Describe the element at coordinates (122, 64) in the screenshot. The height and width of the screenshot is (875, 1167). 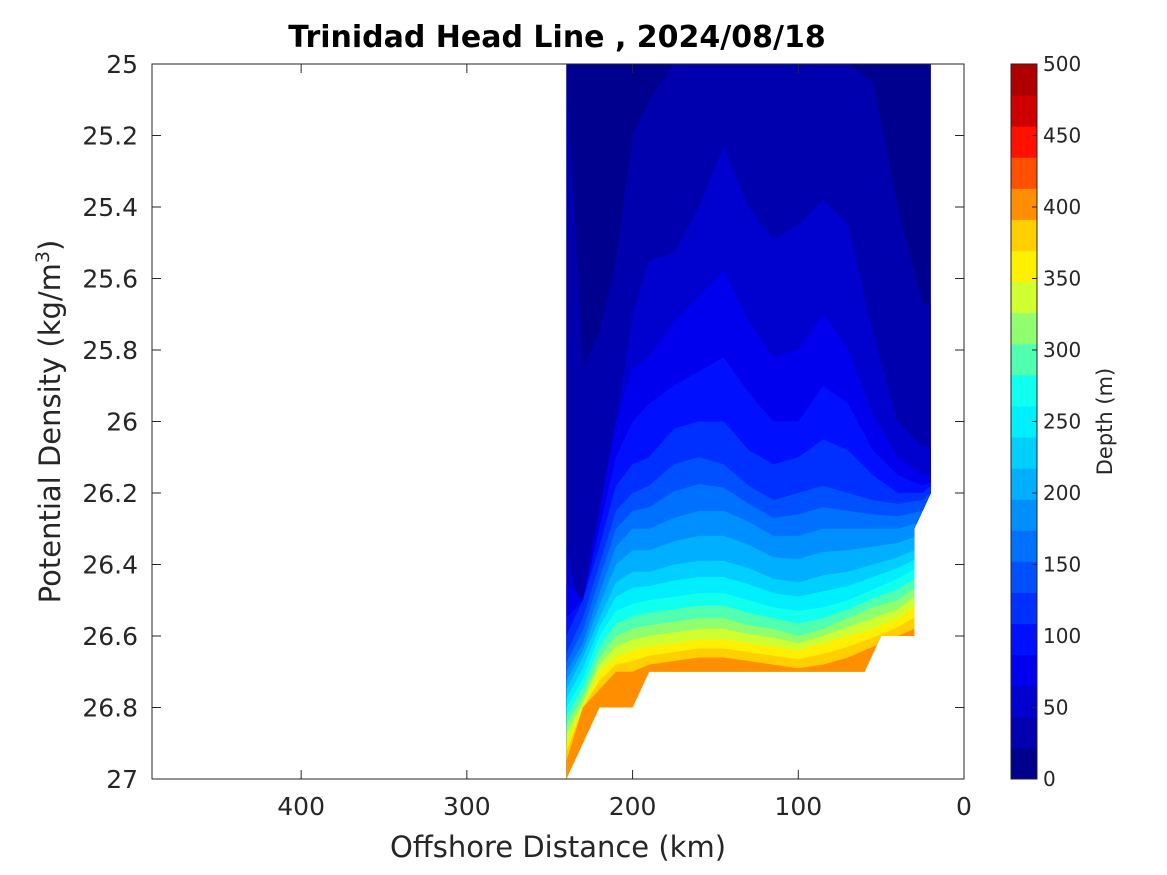
I see `y-tick-label: 25` at that location.